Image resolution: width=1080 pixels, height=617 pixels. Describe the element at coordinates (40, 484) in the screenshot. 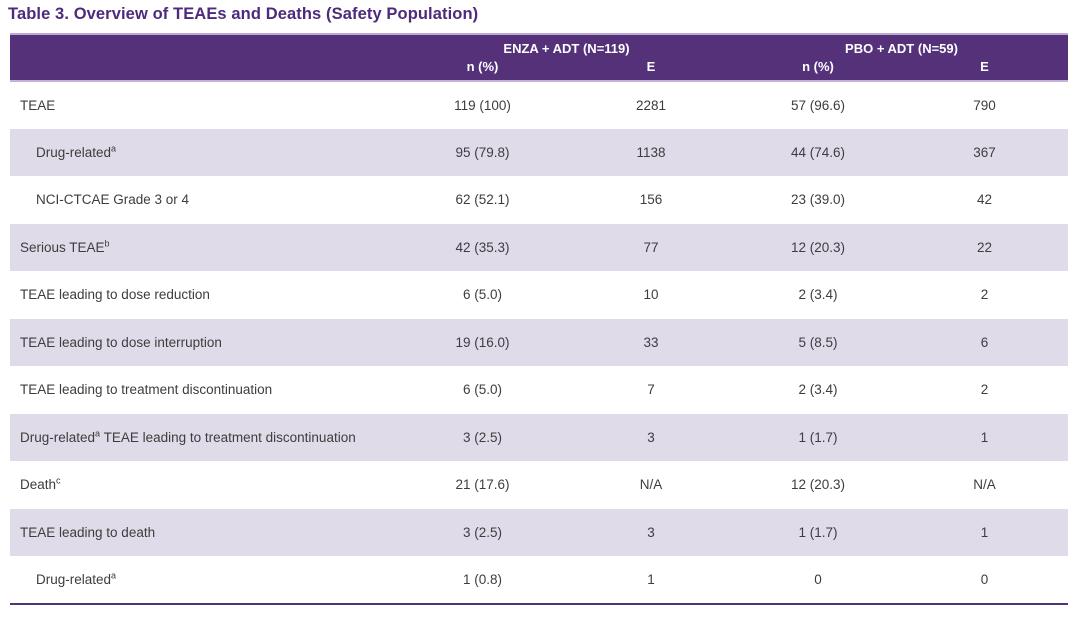

I see `row-label: Deathc` at that location.